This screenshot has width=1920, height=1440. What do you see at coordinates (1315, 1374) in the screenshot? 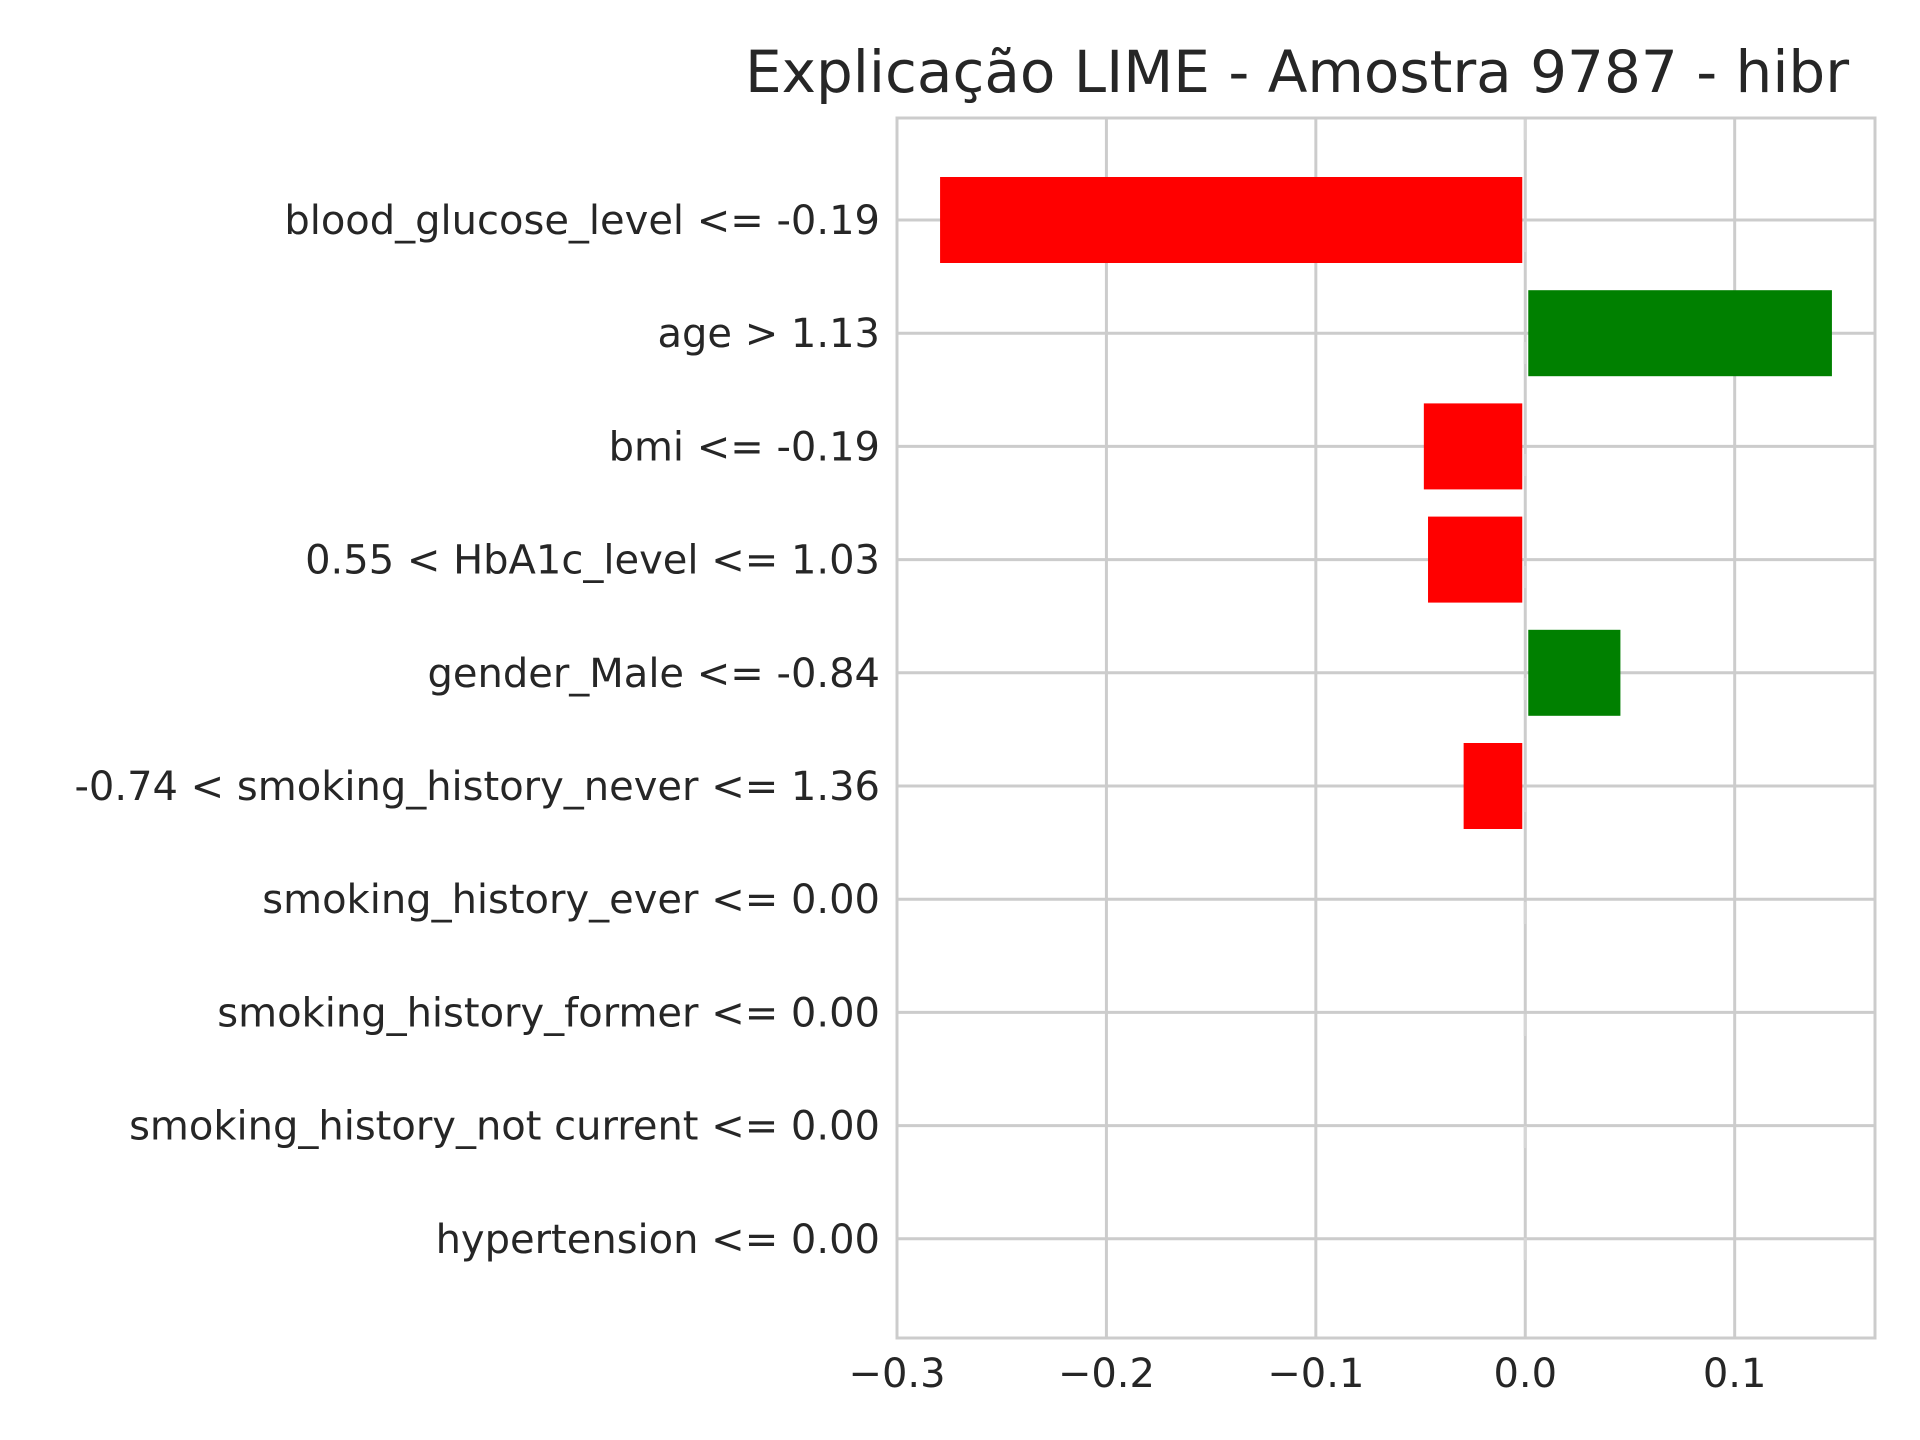
I see `x-tick-label: −0.1` at bounding box center [1315, 1374].